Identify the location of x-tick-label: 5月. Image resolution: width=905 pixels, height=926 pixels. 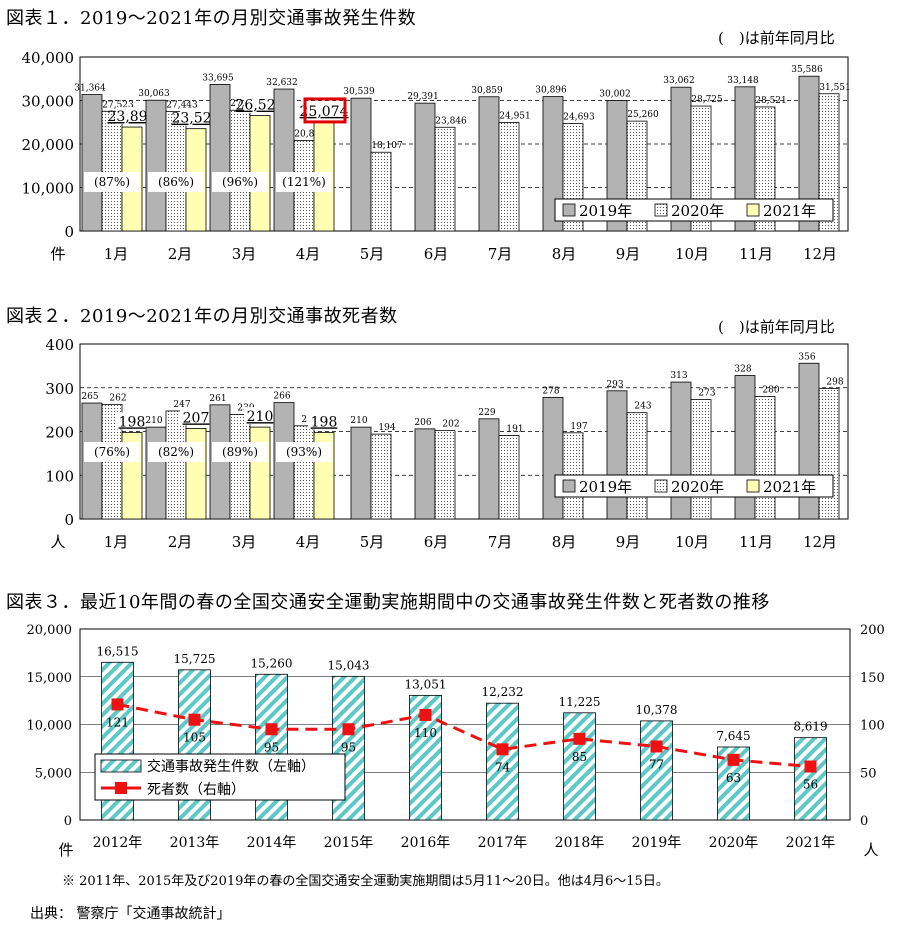
(372, 542).